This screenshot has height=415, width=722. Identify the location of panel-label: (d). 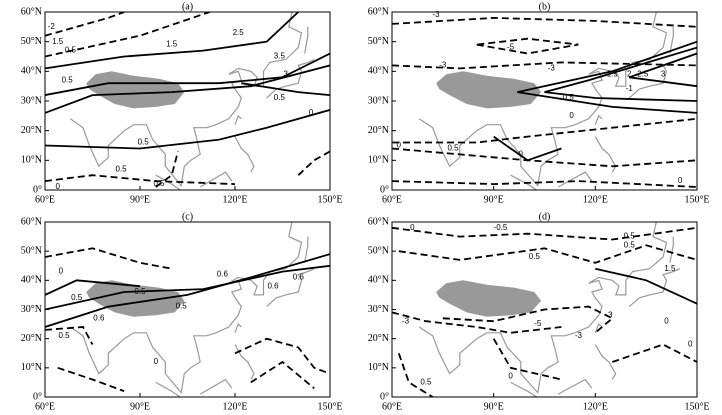
(545, 216).